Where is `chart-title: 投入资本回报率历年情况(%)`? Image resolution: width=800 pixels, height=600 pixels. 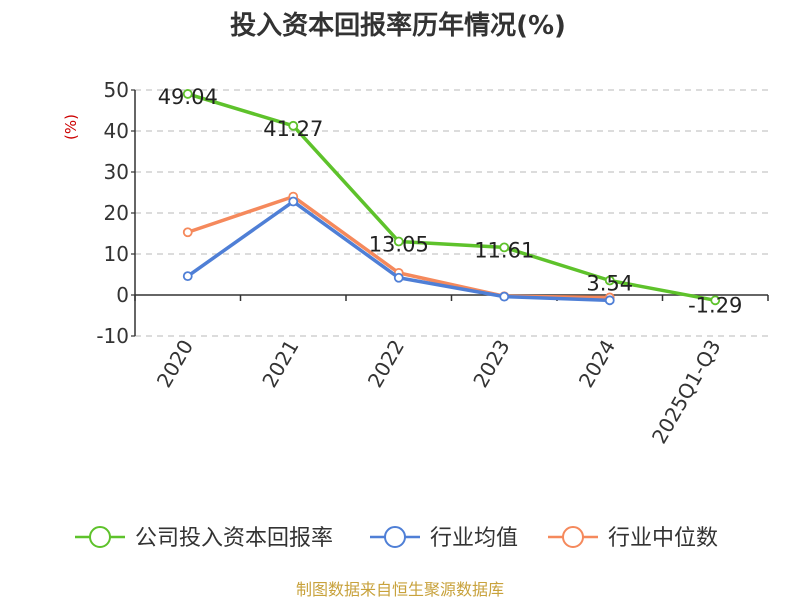 chart-title: 投入资本回报率历年情况(%) is located at coordinates (398, 25).